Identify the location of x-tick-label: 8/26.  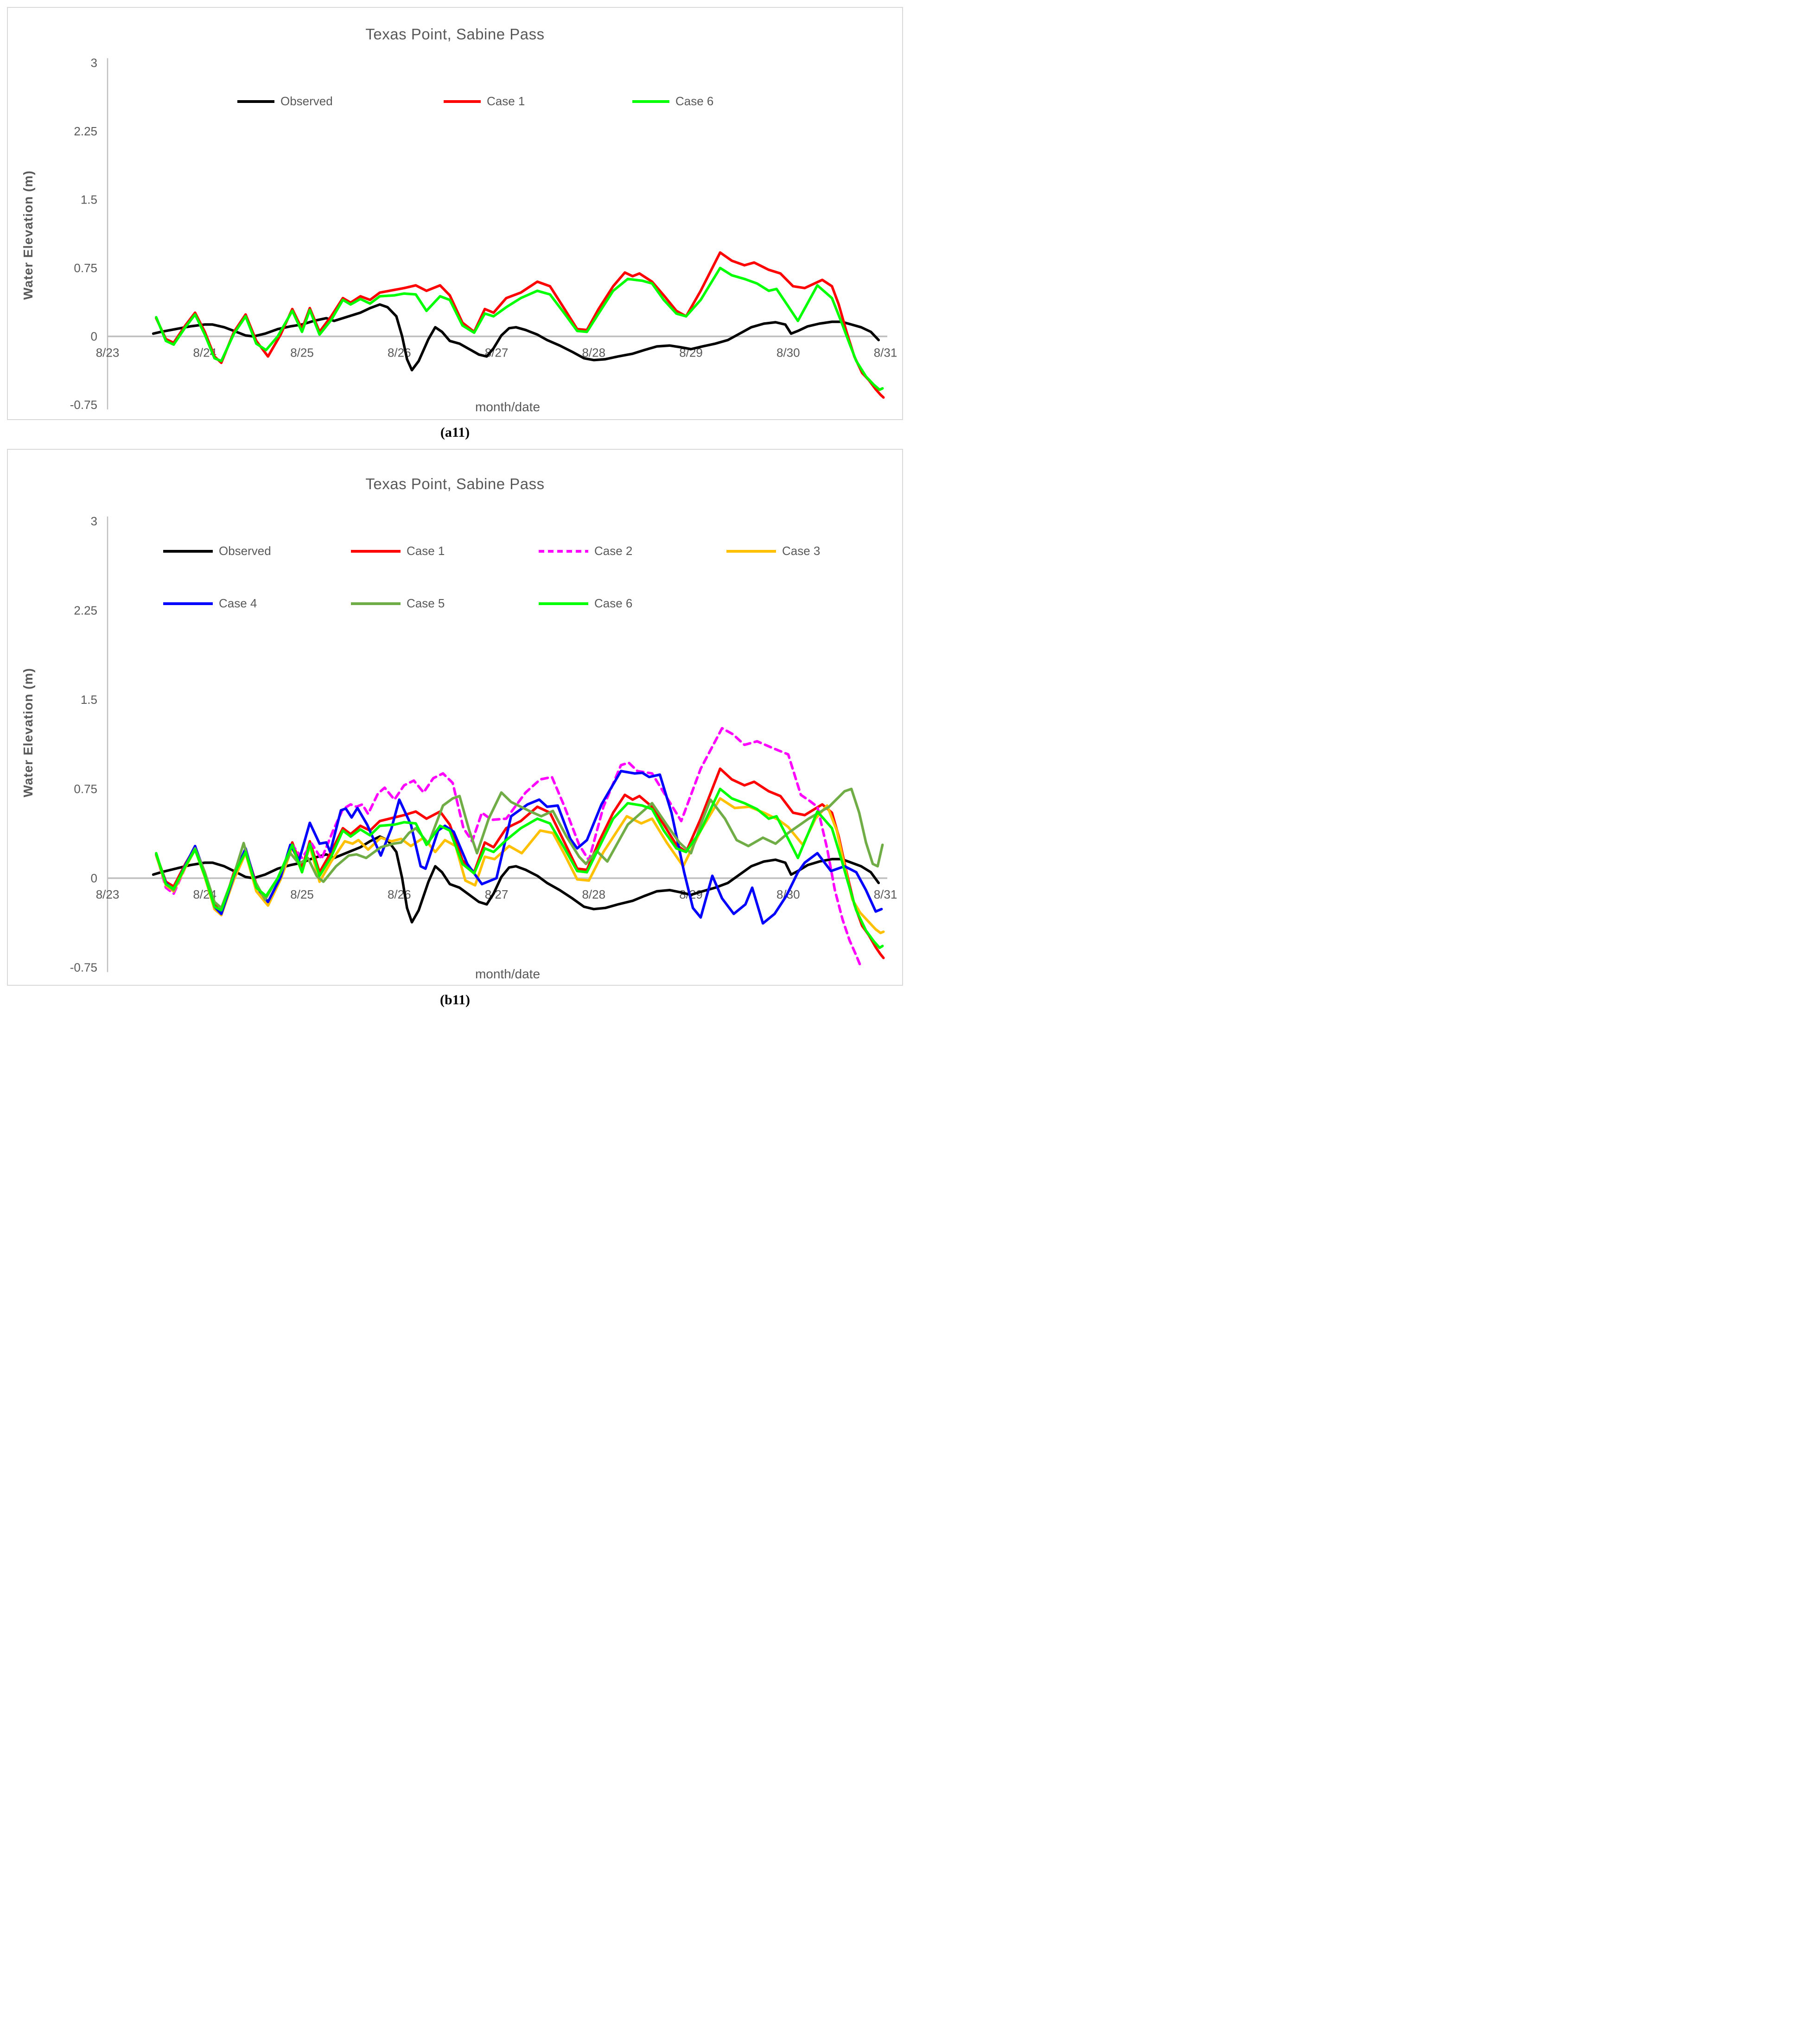
(399, 894).